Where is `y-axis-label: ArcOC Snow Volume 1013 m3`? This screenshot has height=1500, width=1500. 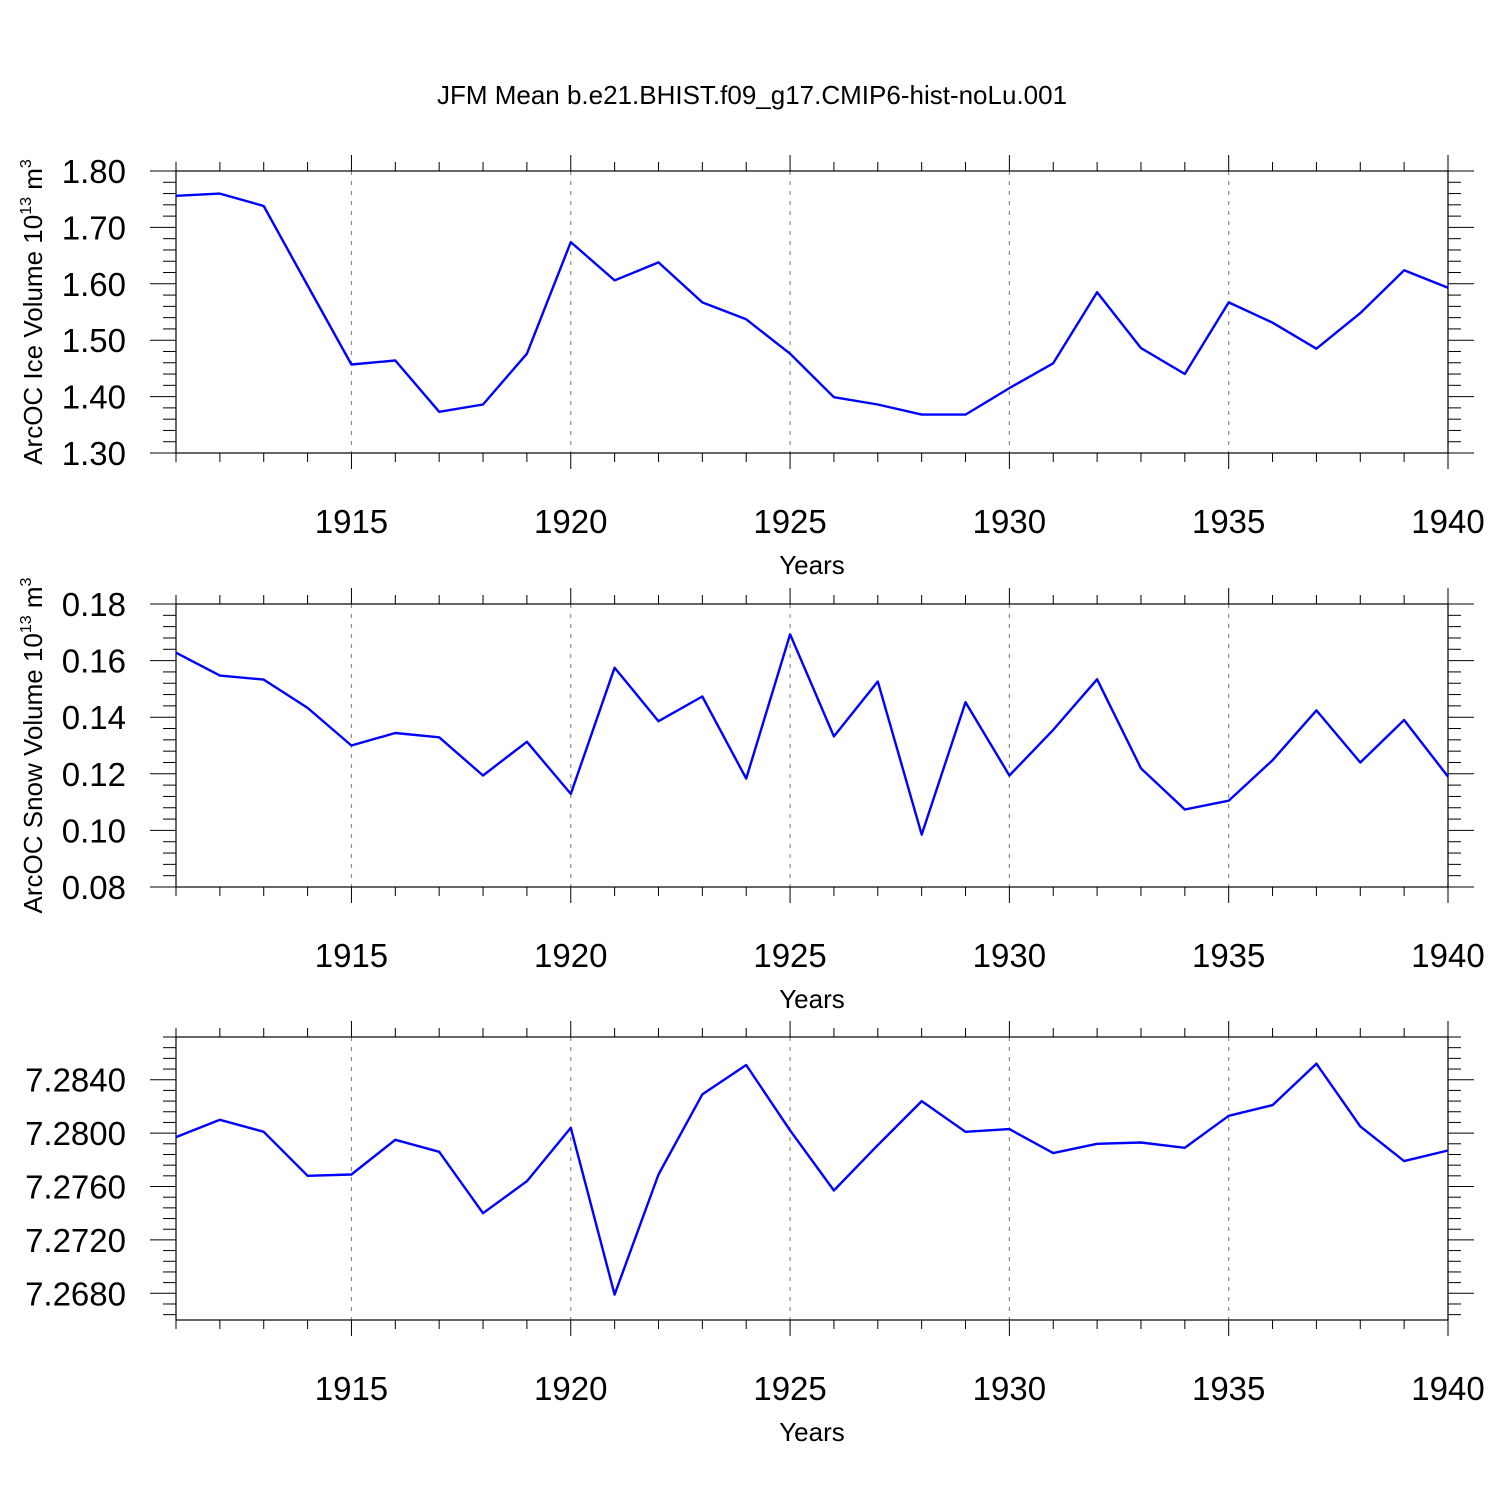 y-axis-label: ArcOC Snow Volume 1013 m3 is located at coordinates (33, 745).